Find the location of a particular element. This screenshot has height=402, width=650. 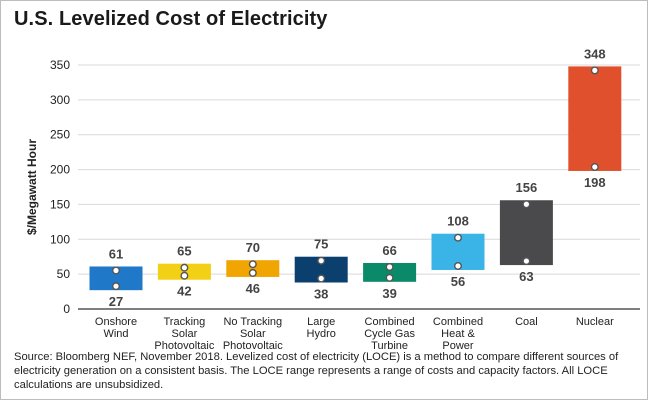

low-value-label: 39 is located at coordinates (389, 293).